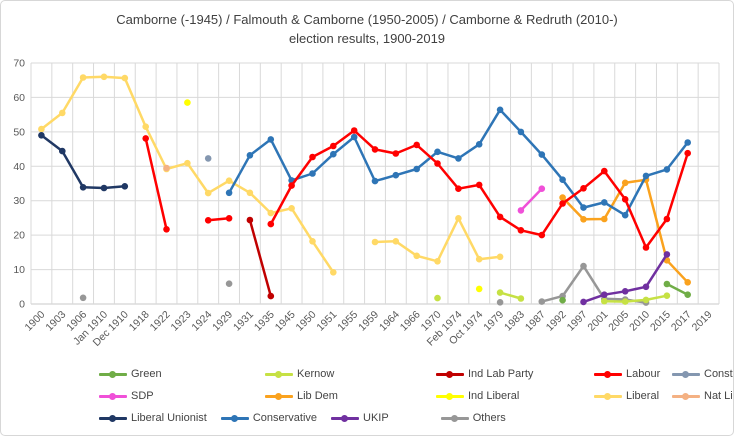  Describe the element at coordinates (317, 396) in the screenshot. I see `legend-label-lib-dem: Lib Dem` at that location.